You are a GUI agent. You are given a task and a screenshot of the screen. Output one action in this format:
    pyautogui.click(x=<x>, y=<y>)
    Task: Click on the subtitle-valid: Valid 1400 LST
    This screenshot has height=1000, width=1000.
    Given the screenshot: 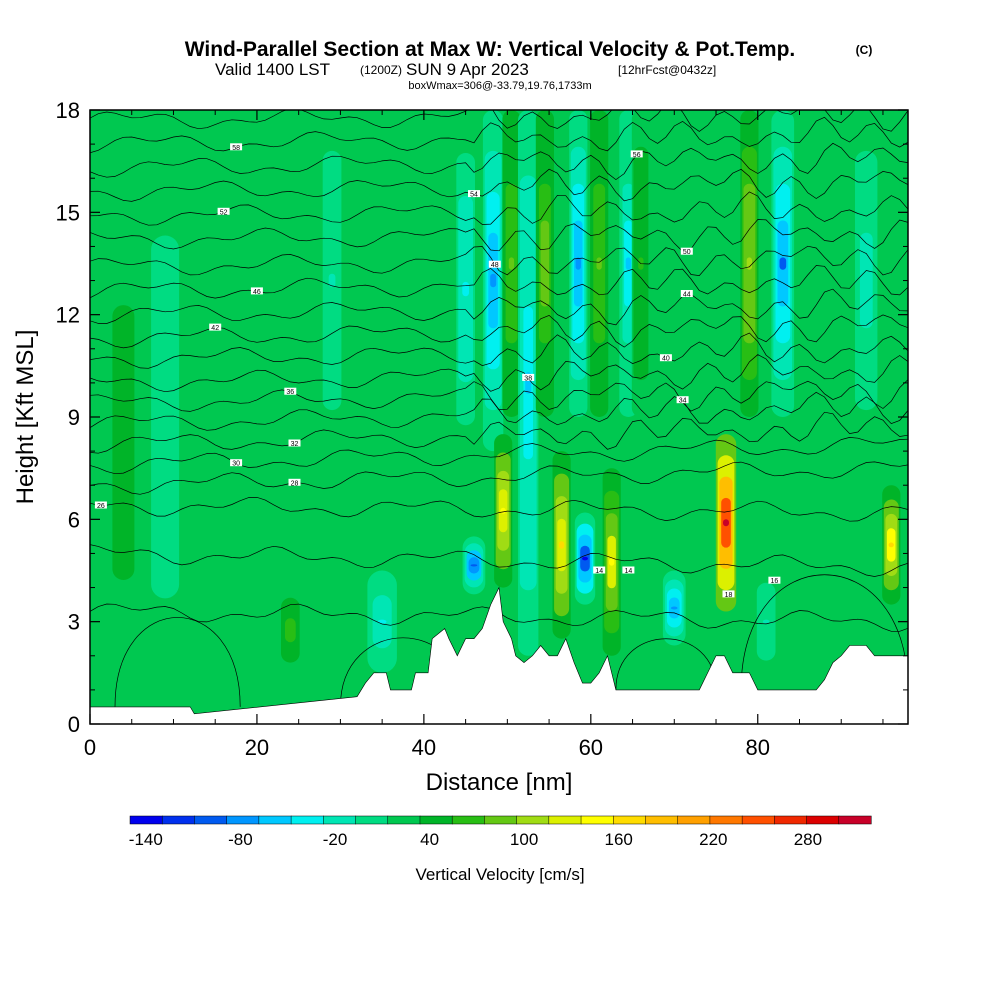 What is the action you would take?
    pyautogui.click(x=272, y=69)
    